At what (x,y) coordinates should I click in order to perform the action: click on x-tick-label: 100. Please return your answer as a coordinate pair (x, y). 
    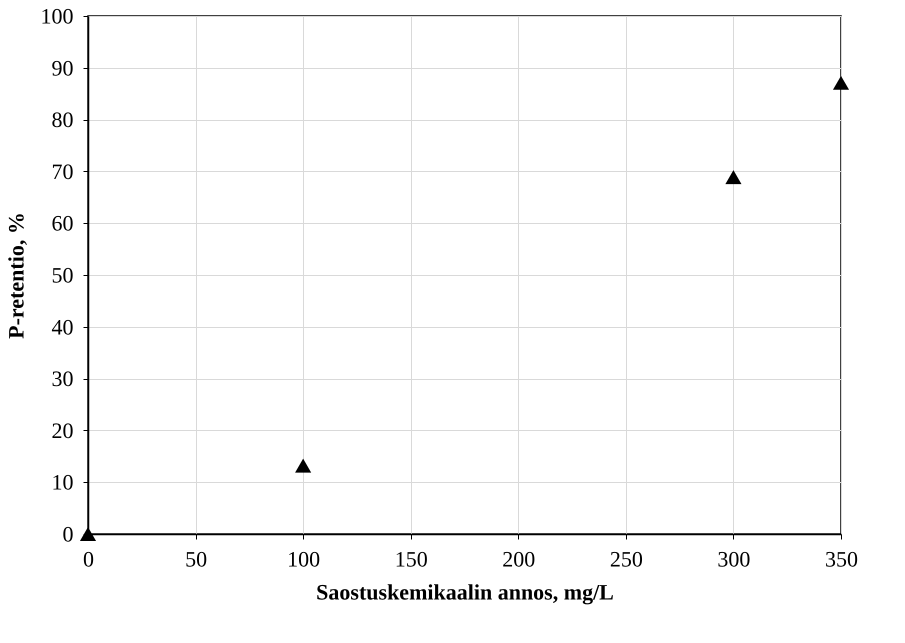
    Looking at the image, I should click on (303, 559).